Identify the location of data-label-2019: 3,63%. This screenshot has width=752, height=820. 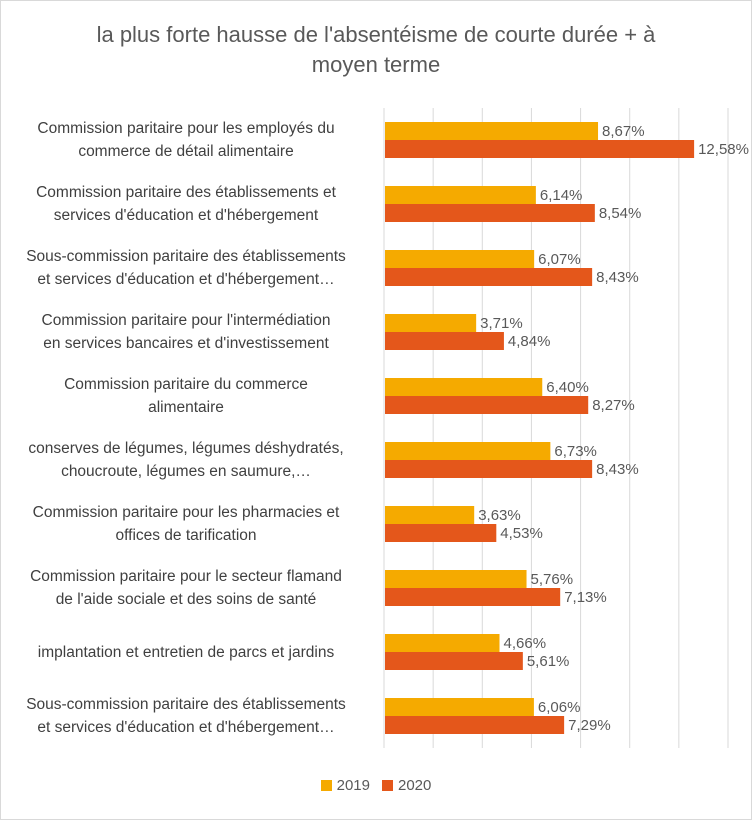
(499, 515).